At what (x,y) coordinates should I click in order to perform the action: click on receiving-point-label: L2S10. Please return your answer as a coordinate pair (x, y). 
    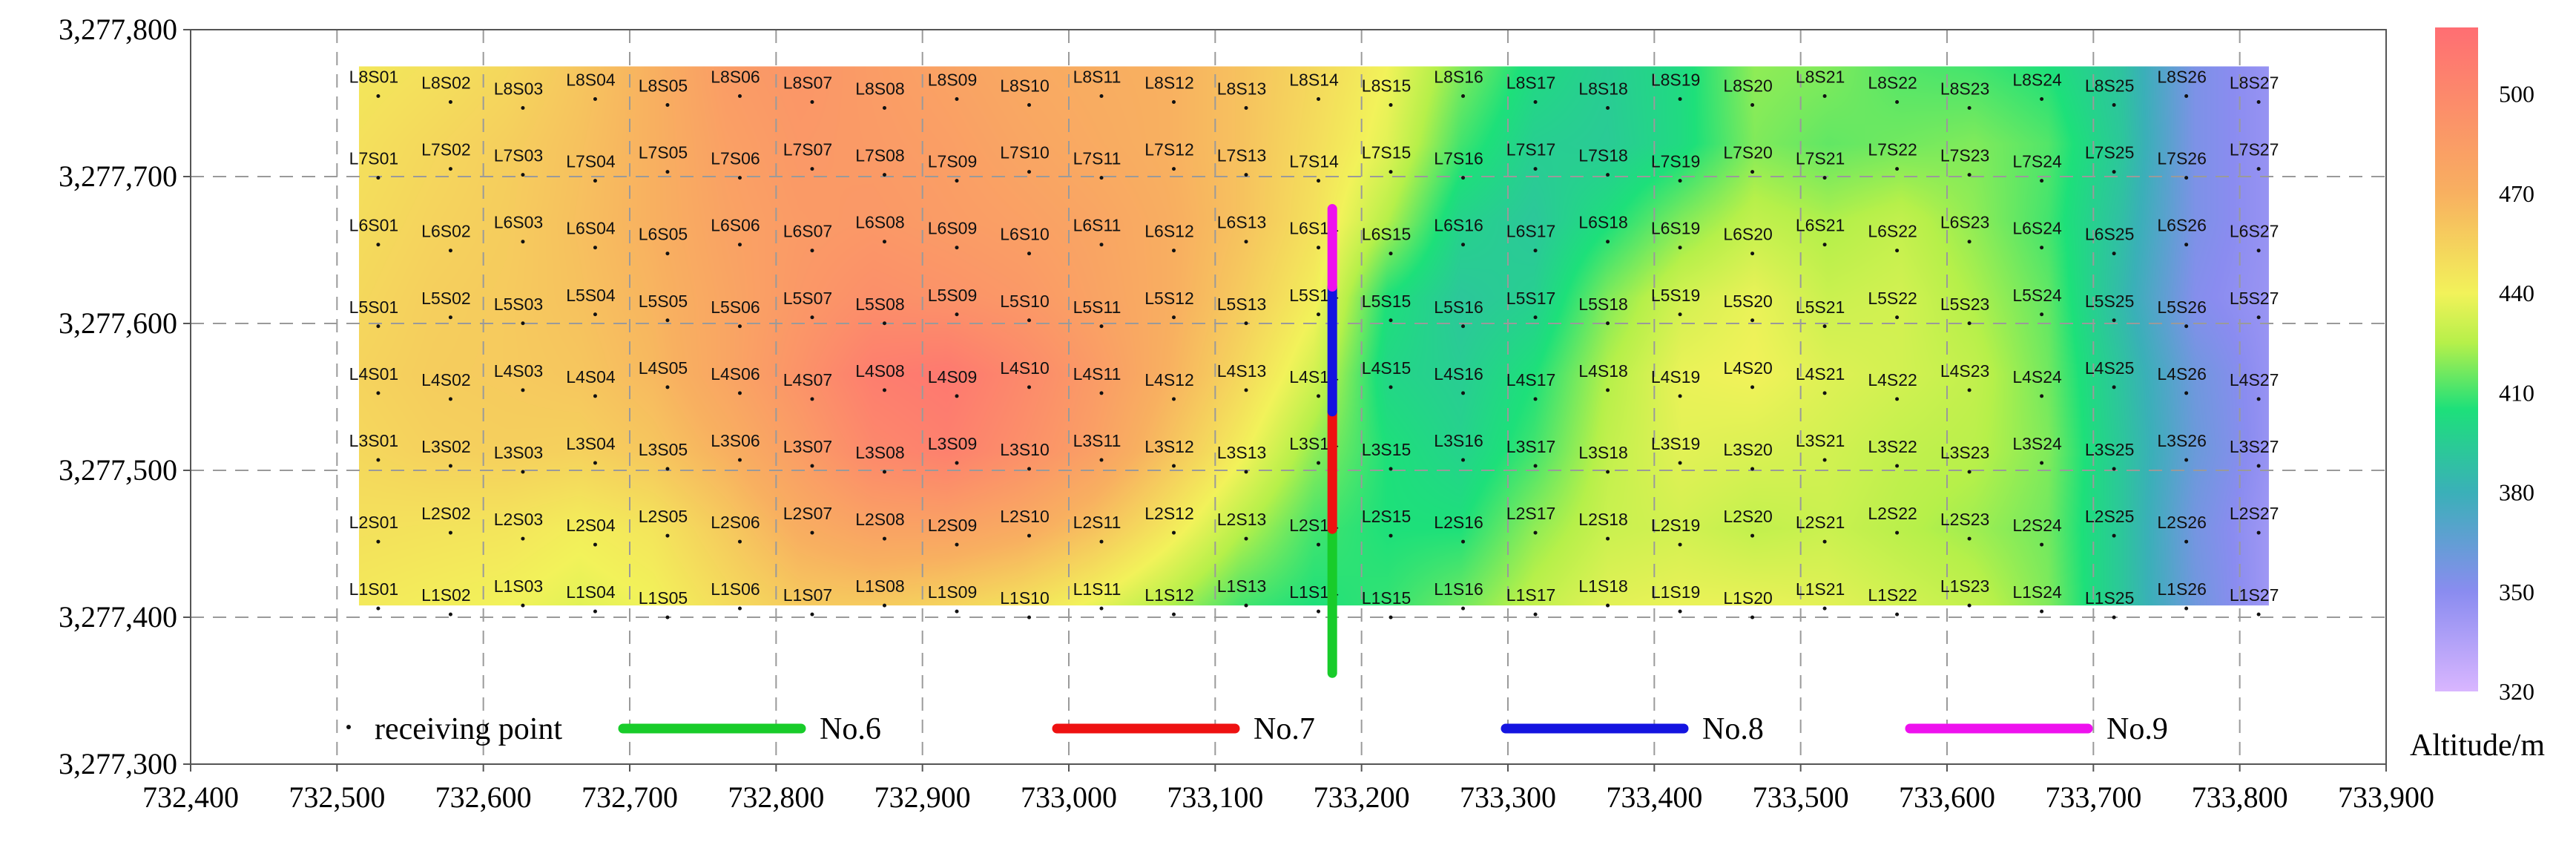
    Looking at the image, I should click on (1025, 517).